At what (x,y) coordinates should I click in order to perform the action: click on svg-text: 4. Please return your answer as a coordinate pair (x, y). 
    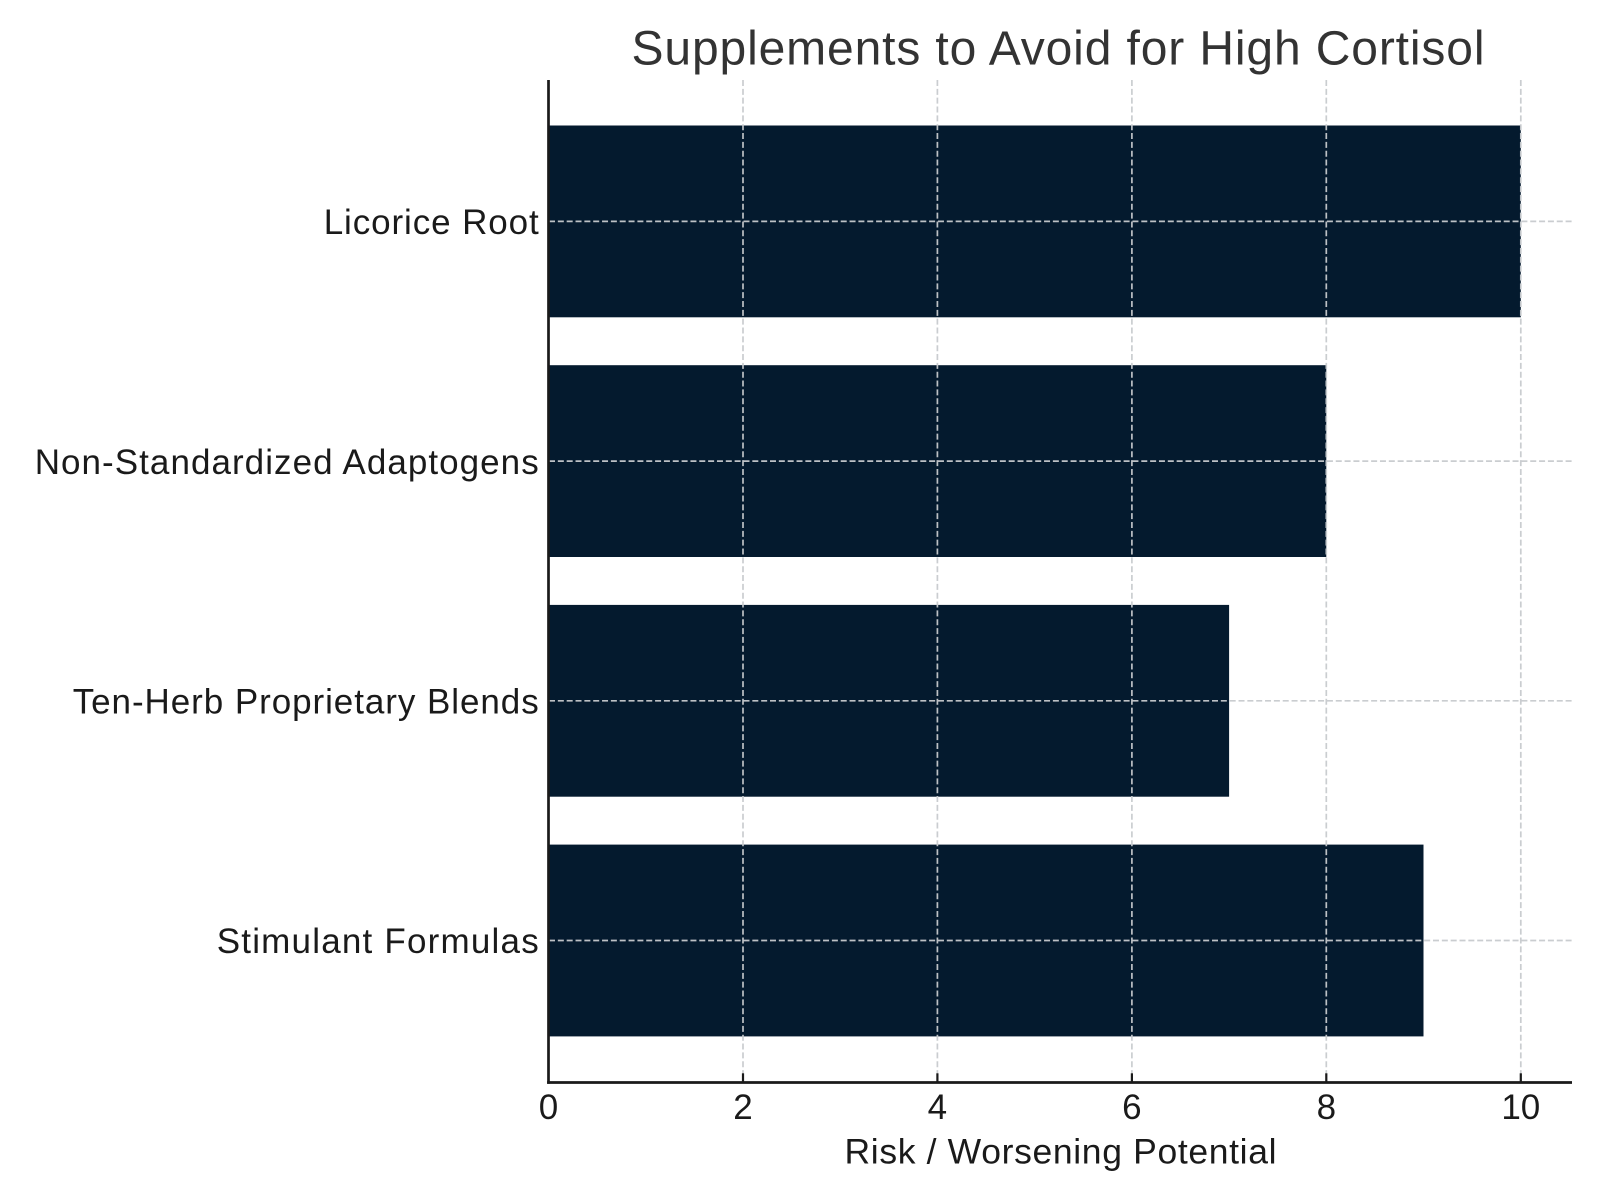
    Looking at the image, I should click on (937, 1107).